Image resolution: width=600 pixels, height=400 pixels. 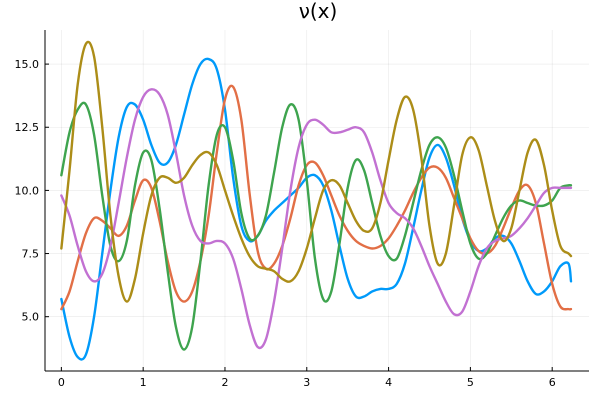 What do you see at coordinates (143, 382) in the screenshot?
I see `x-tick-label-1: 1` at bounding box center [143, 382].